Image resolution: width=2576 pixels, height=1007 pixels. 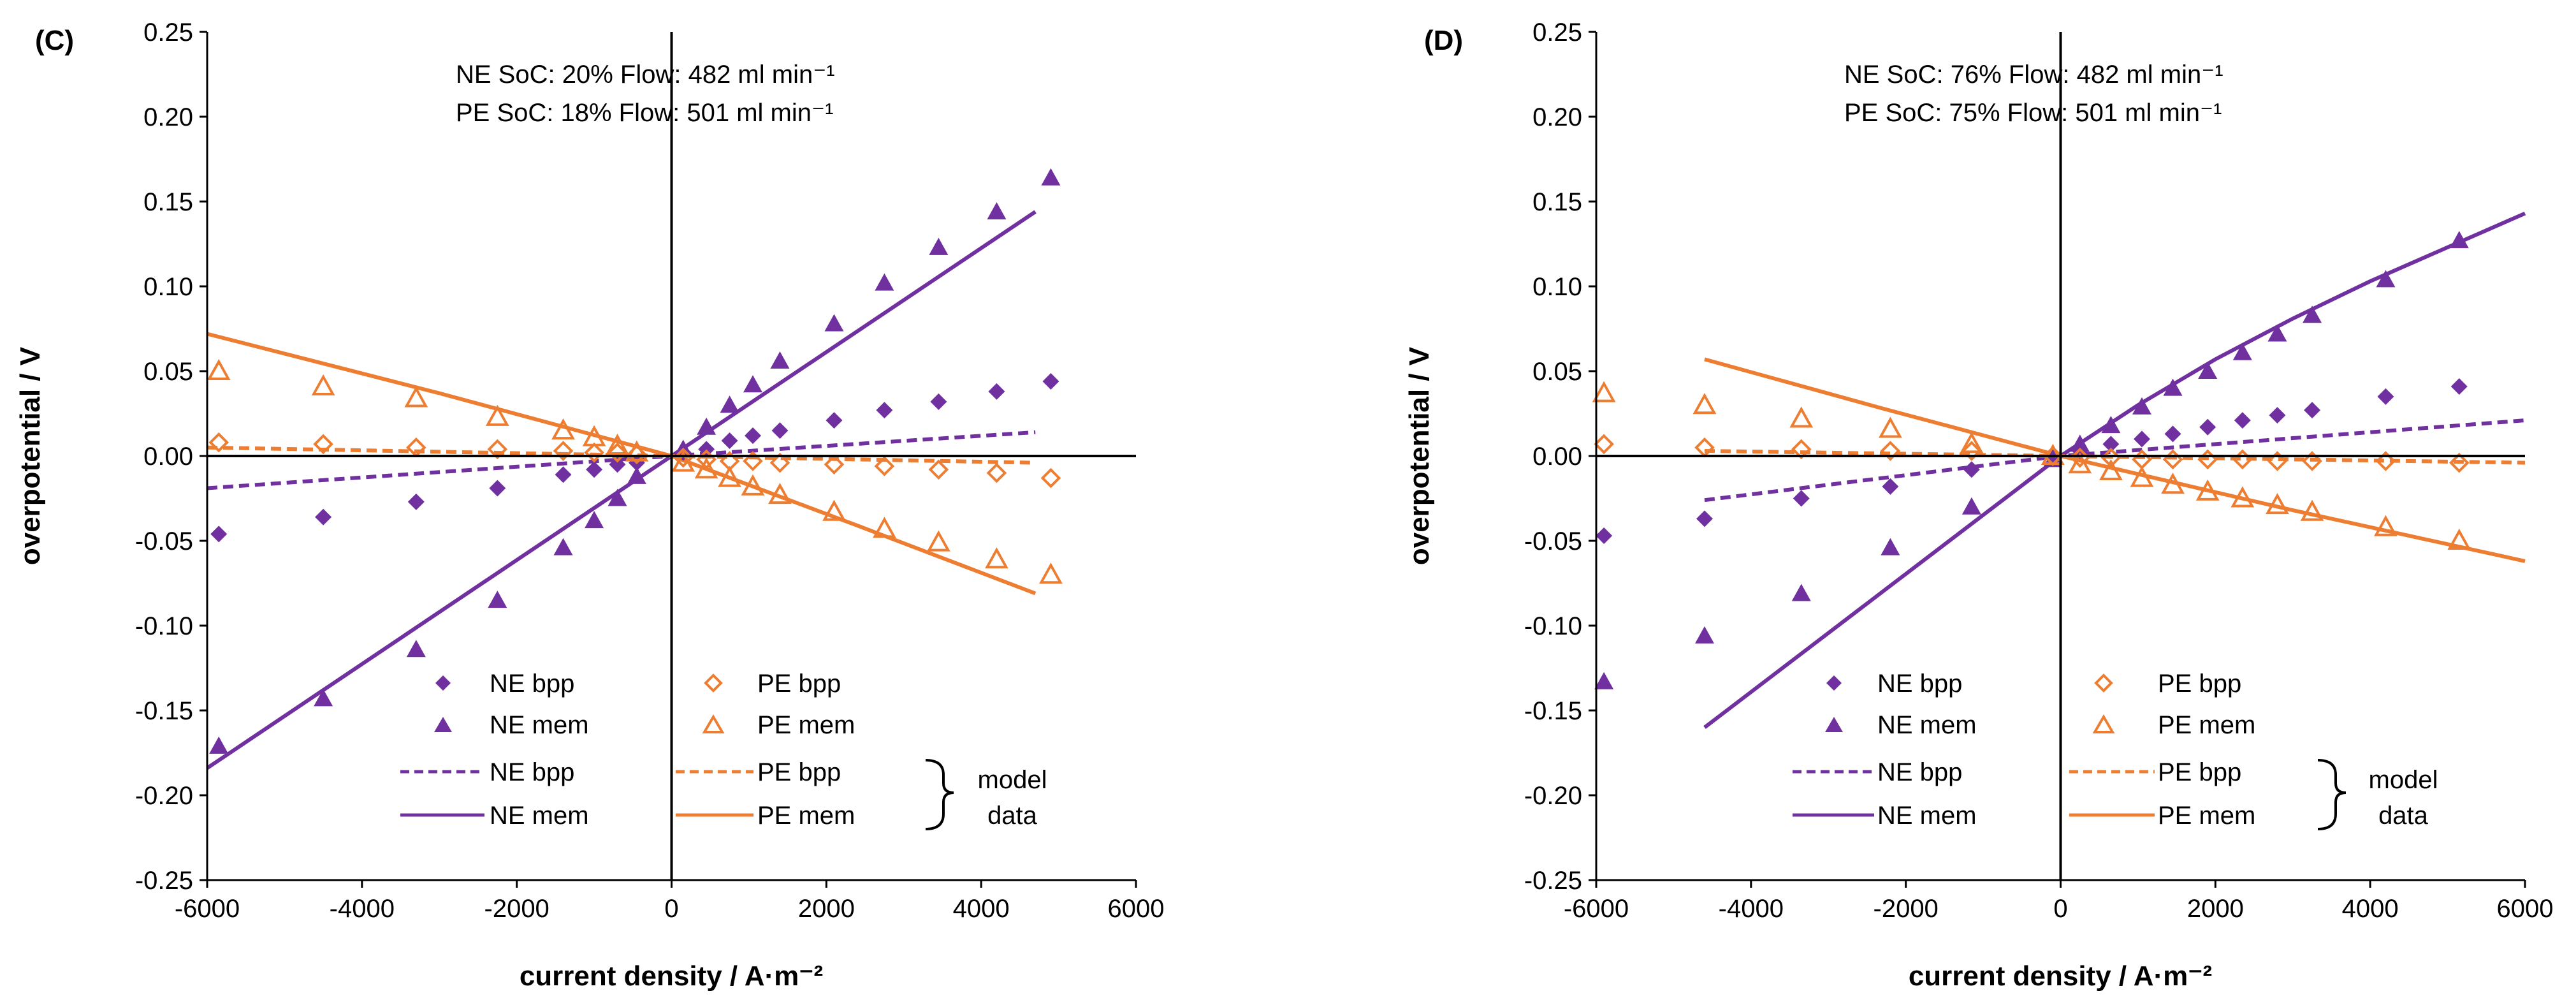 I want to click on y-tick-label: -0.05, so click(x=1553, y=541).